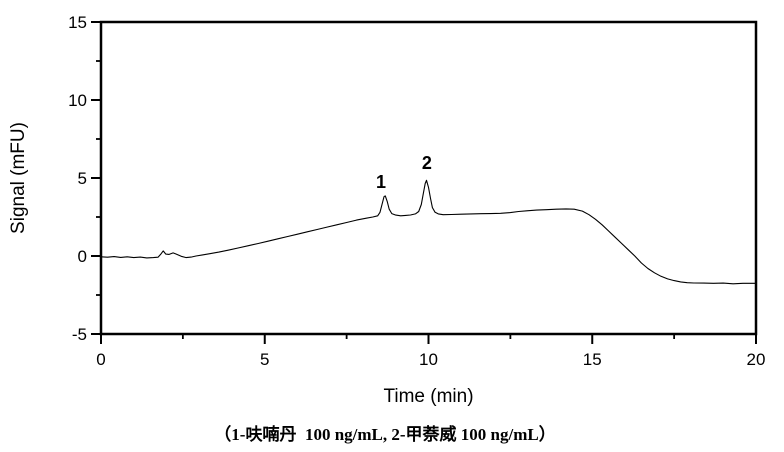  I want to click on x-tick-label: 10, so click(428, 359).